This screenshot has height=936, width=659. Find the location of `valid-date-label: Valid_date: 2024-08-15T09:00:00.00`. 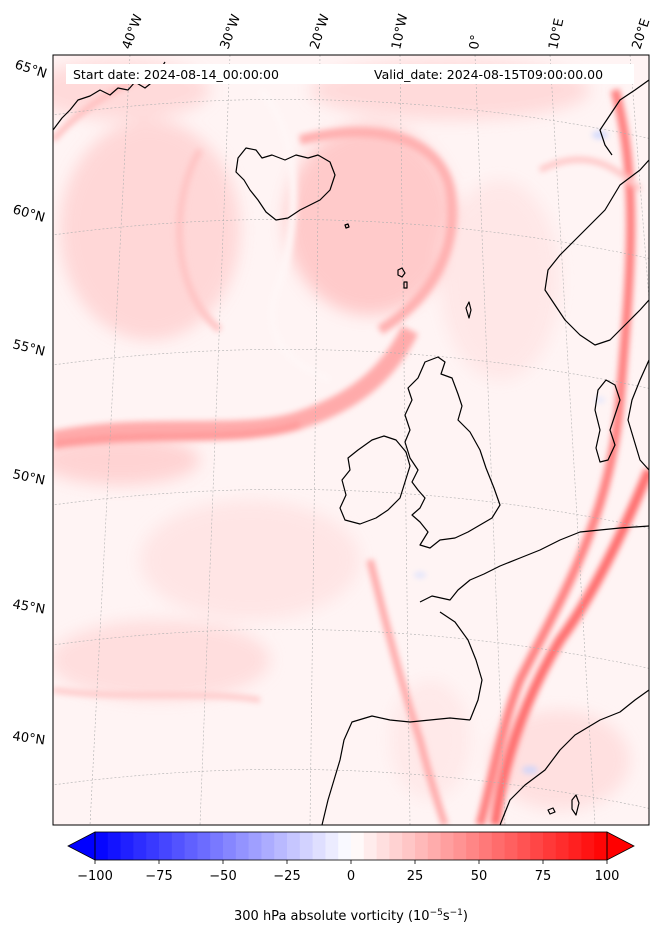

valid-date-label: Valid_date: 2024-08-15T09:00:00.00 is located at coordinates (488, 74).